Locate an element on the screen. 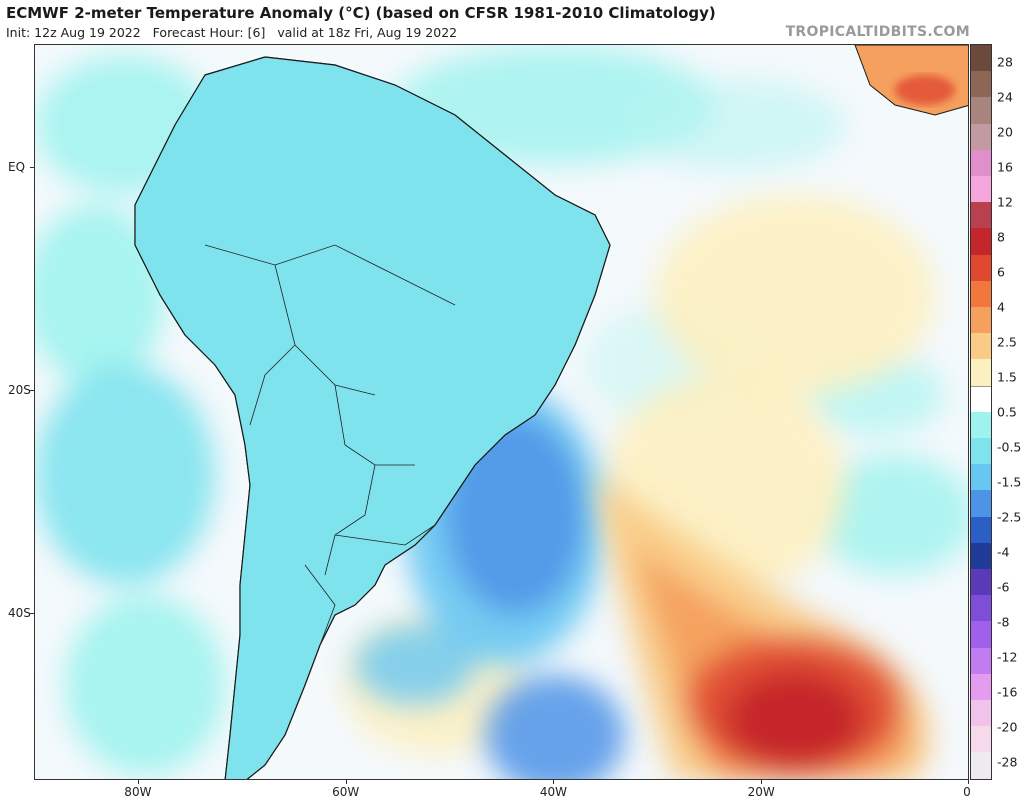  colorbar-label: 24 is located at coordinates (1005, 97).